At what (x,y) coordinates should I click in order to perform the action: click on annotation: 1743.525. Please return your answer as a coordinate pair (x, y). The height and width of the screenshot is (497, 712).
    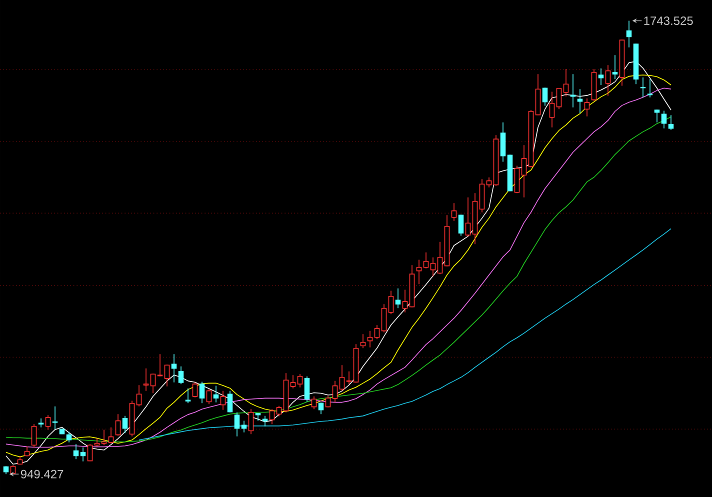
    Looking at the image, I should click on (668, 21).